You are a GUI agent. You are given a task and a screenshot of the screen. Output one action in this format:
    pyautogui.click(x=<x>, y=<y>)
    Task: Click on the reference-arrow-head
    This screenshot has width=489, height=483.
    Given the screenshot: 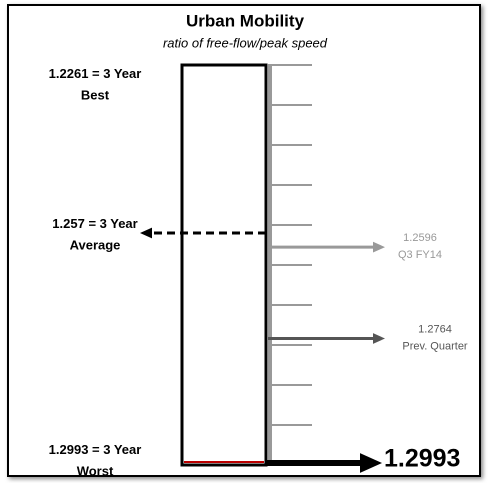 What is the action you would take?
    pyautogui.click(x=146, y=233)
    